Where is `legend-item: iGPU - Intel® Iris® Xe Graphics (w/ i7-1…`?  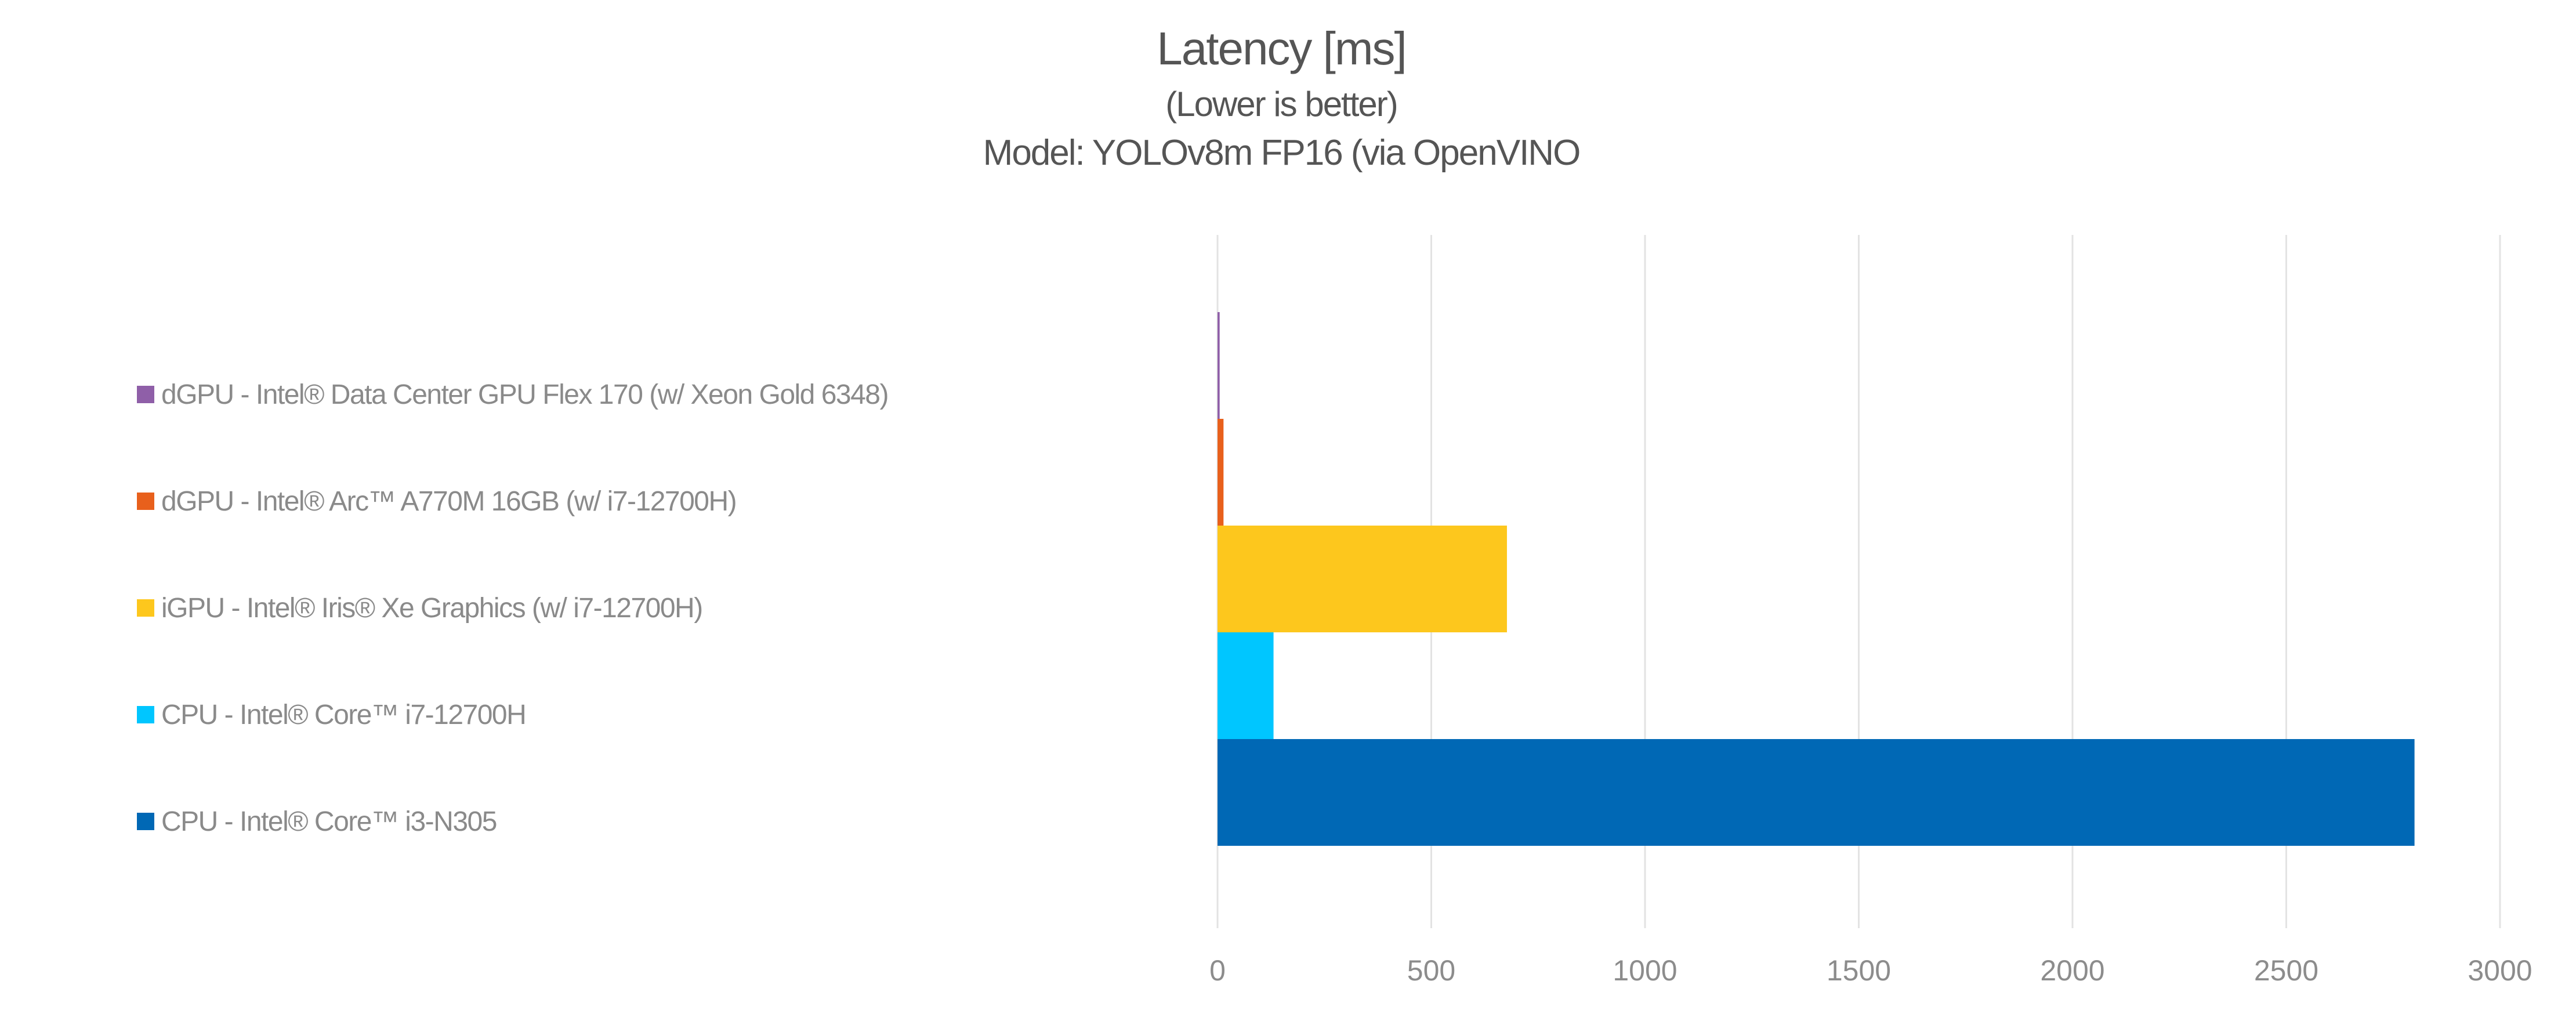 legend-item: iGPU - Intel® Iris® Xe Graphics (w/ i7-1… is located at coordinates (420, 608).